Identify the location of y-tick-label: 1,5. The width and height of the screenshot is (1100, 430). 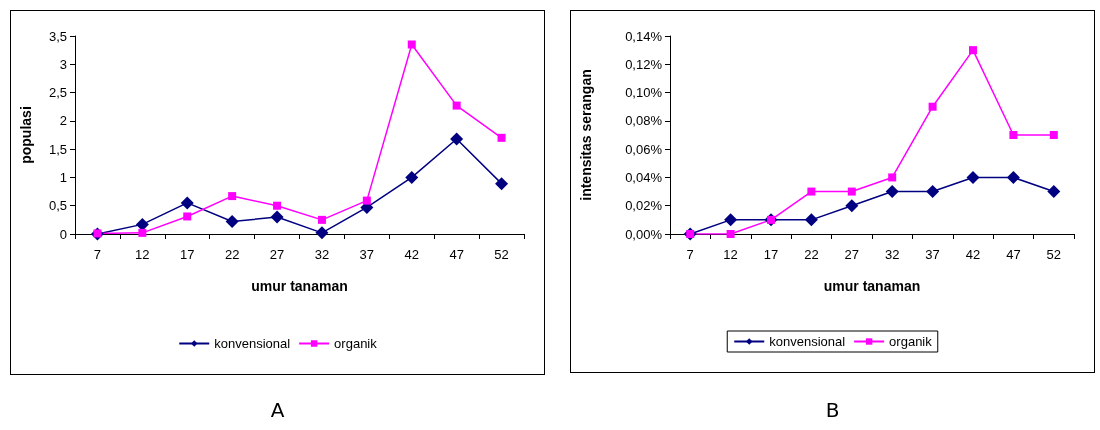
(57, 149).